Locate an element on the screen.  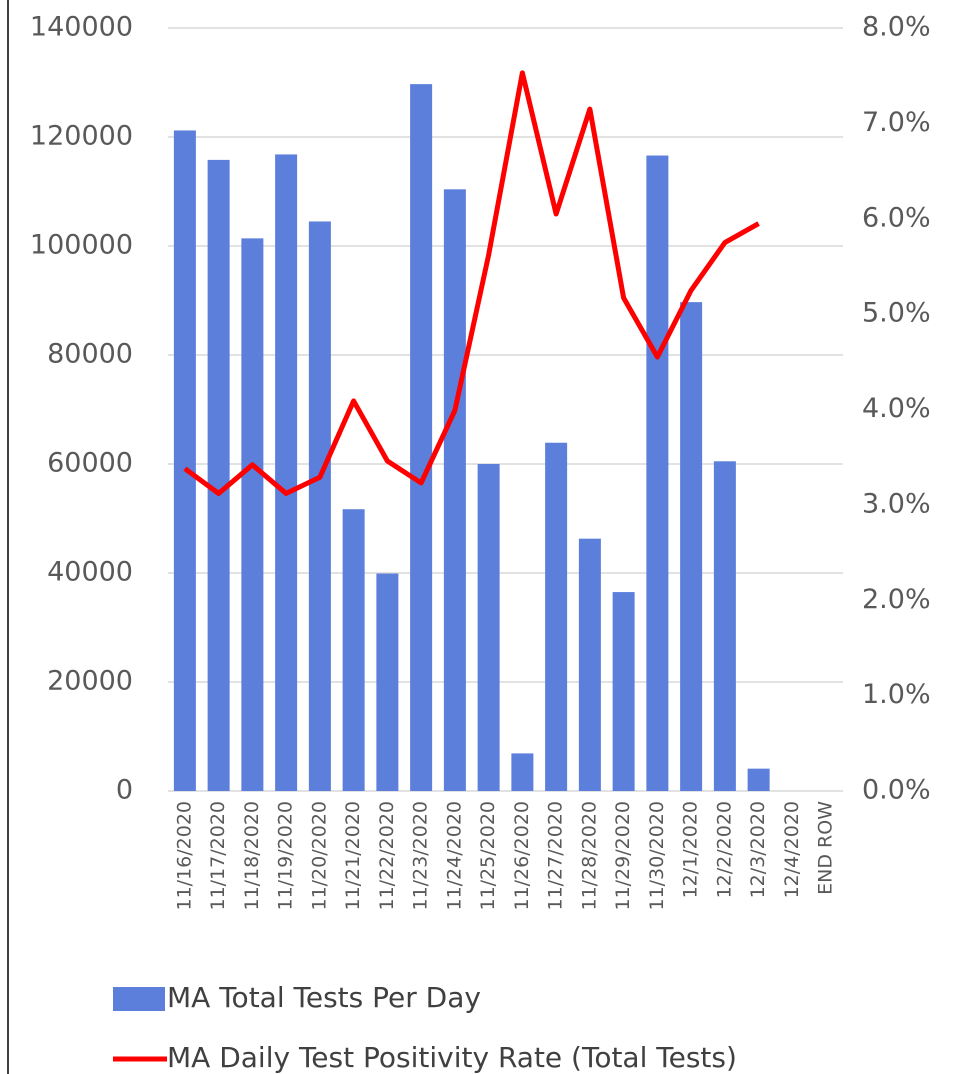
x-tick-label: 12/4/2020 is located at coordinates (792, 849).